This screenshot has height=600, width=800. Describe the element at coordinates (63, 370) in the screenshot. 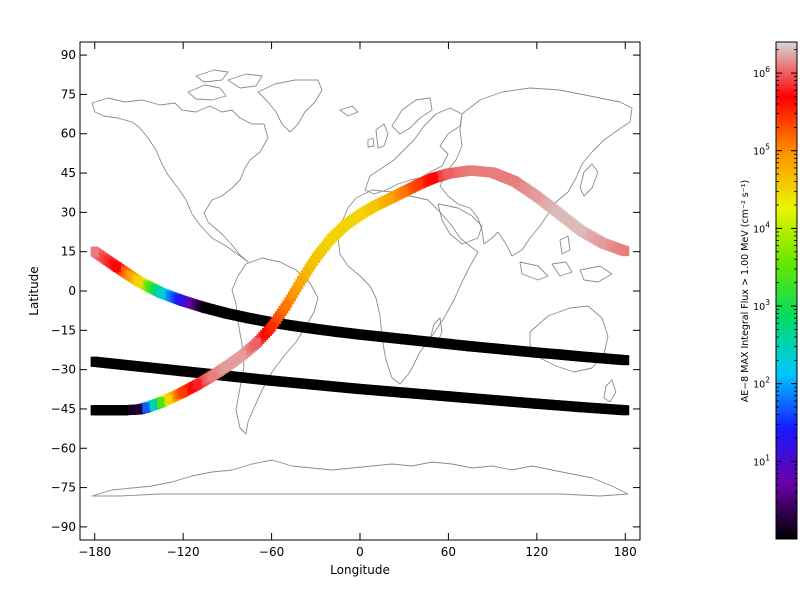

I see `y-tick-label: −30` at that location.